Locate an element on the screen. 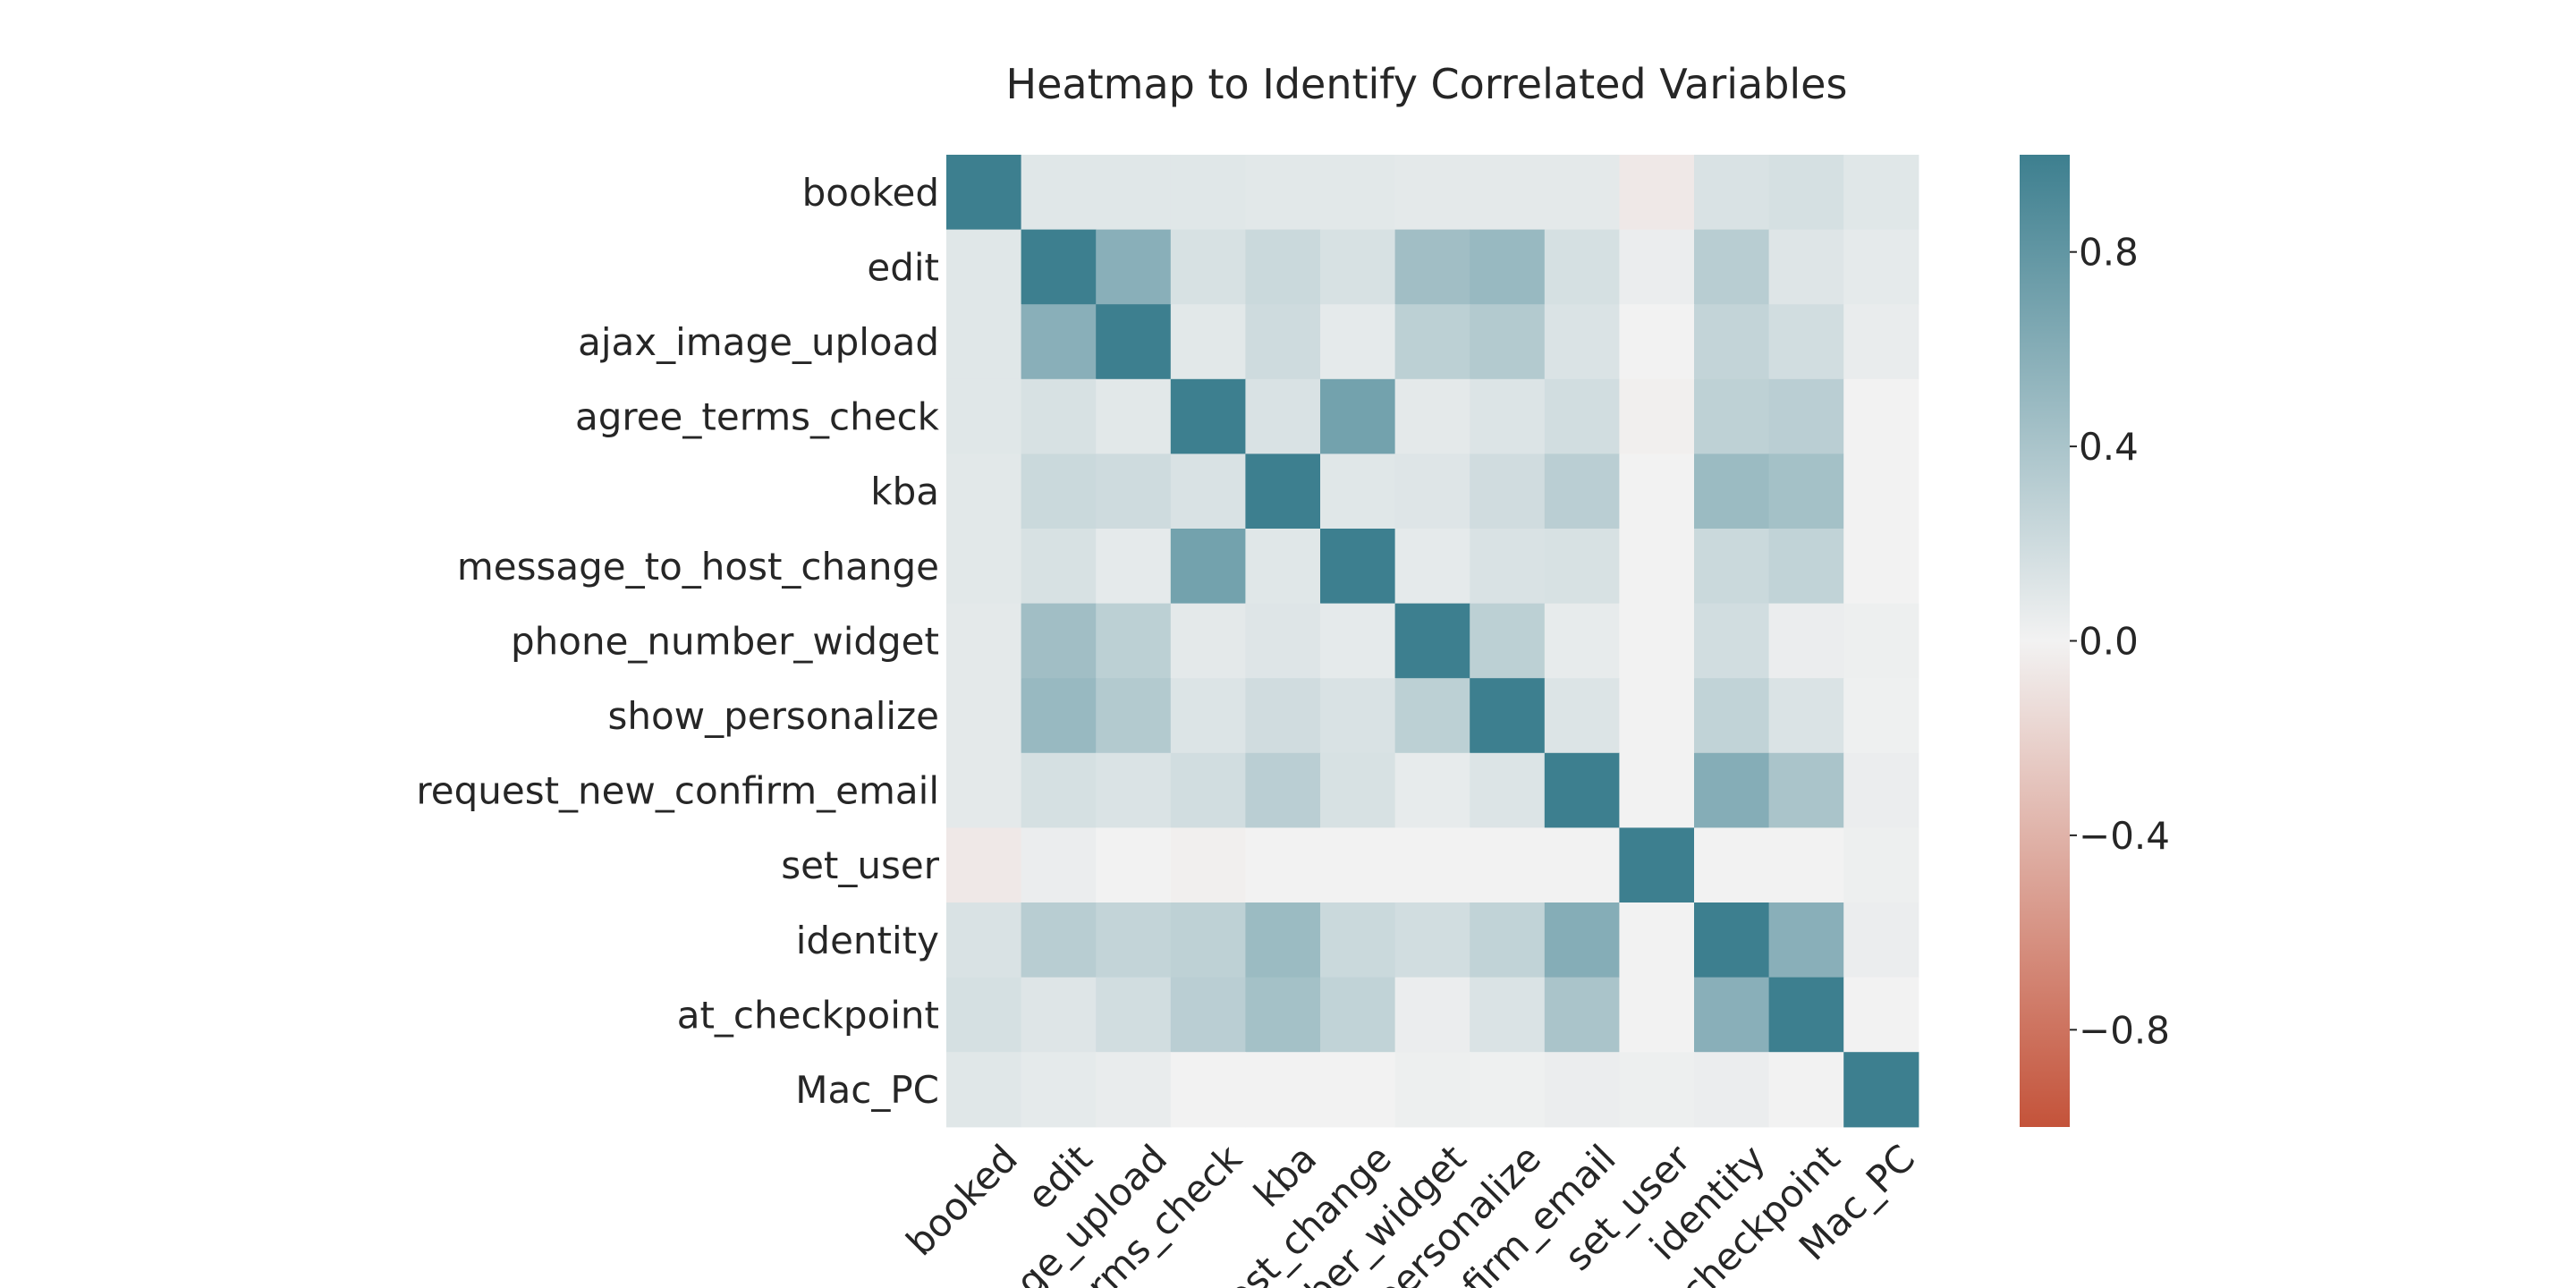 The width and height of the screenshot is (2576, 1288). y-tick-label: booked is located at coordinates (870, 193).